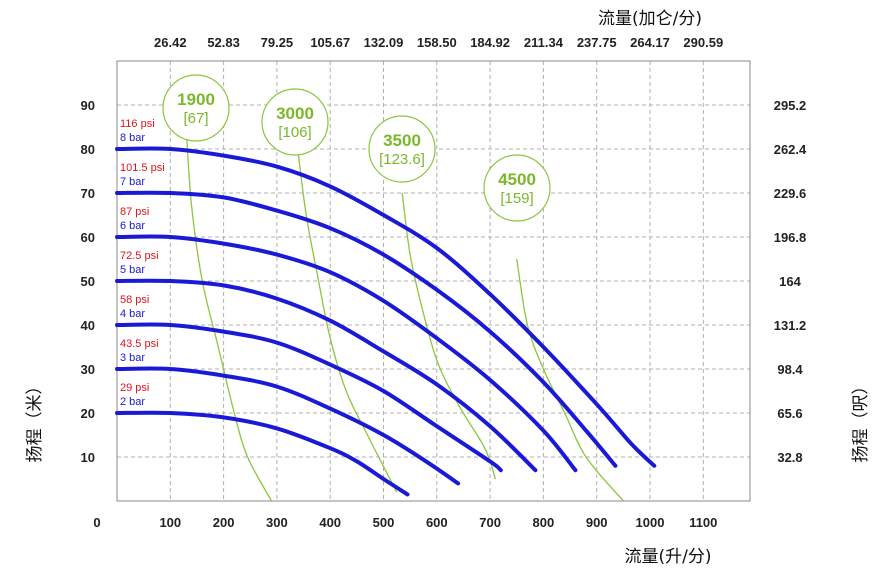 The width and height of the screenshot is (885, 575). Describe the element at coordinates (134, 300) in the screenshot. I see `psi-label: 58 psi` at that location.